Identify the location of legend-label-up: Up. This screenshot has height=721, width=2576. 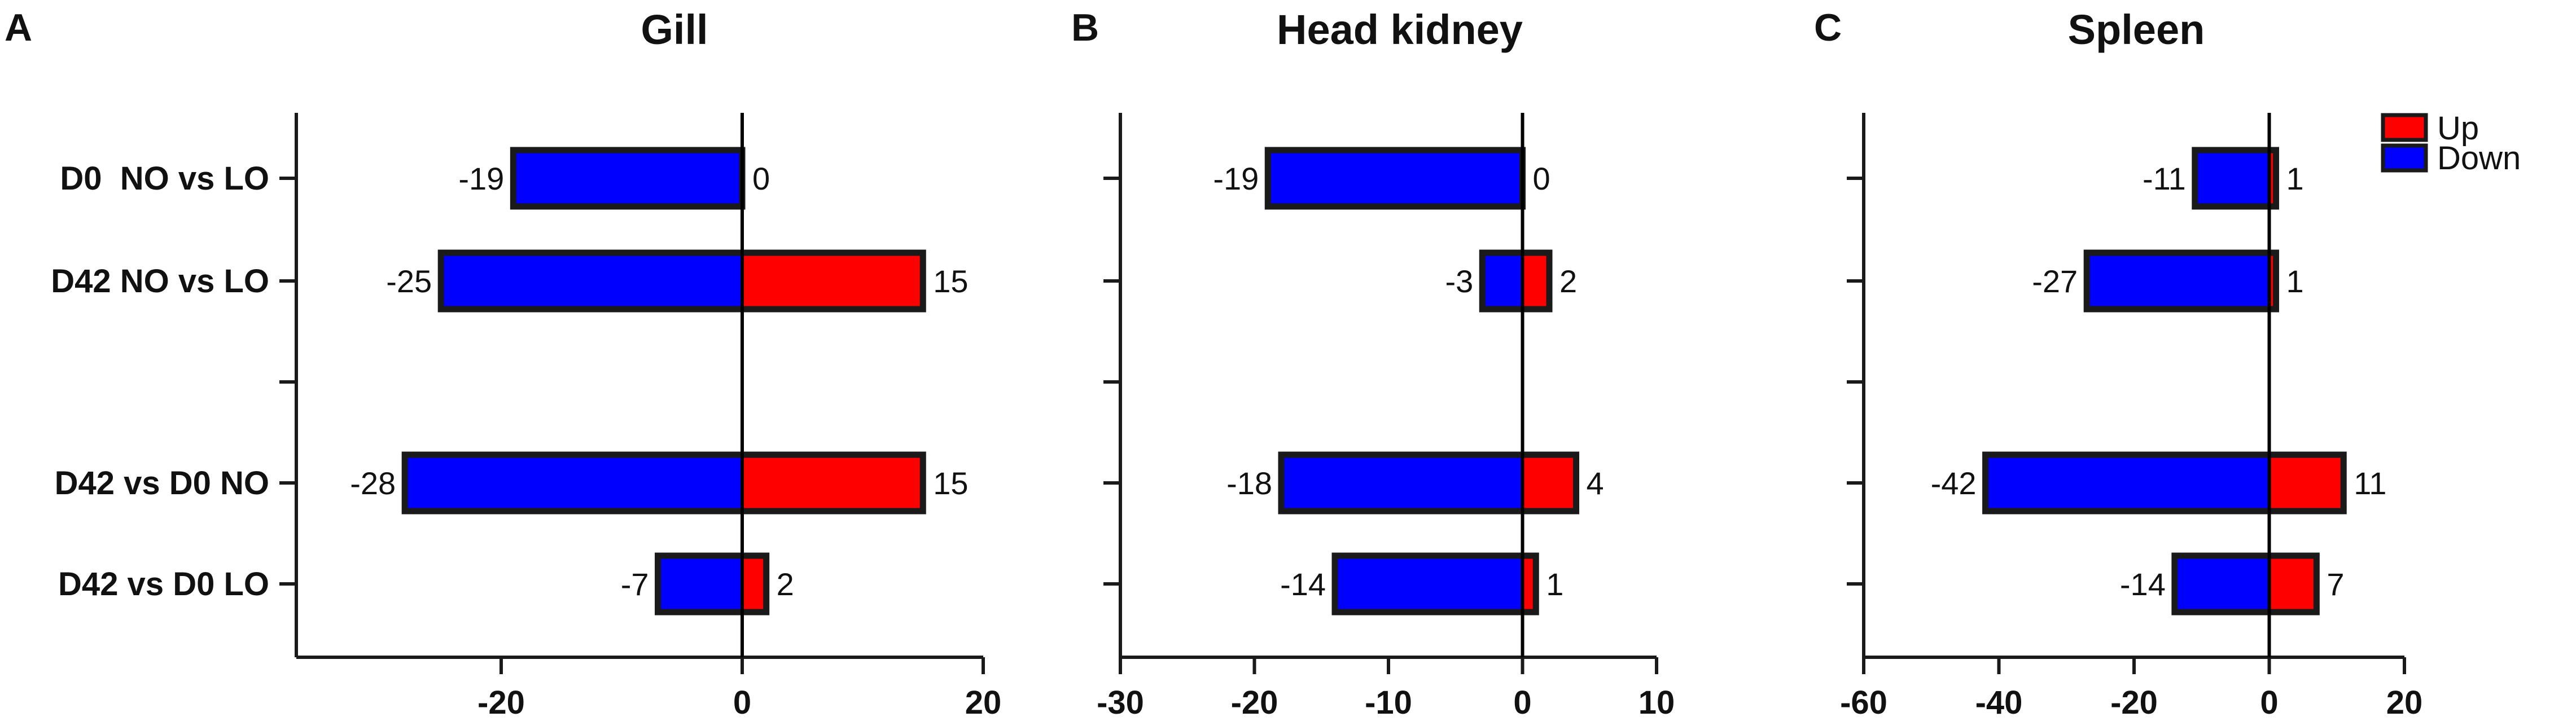
(2458, 129).